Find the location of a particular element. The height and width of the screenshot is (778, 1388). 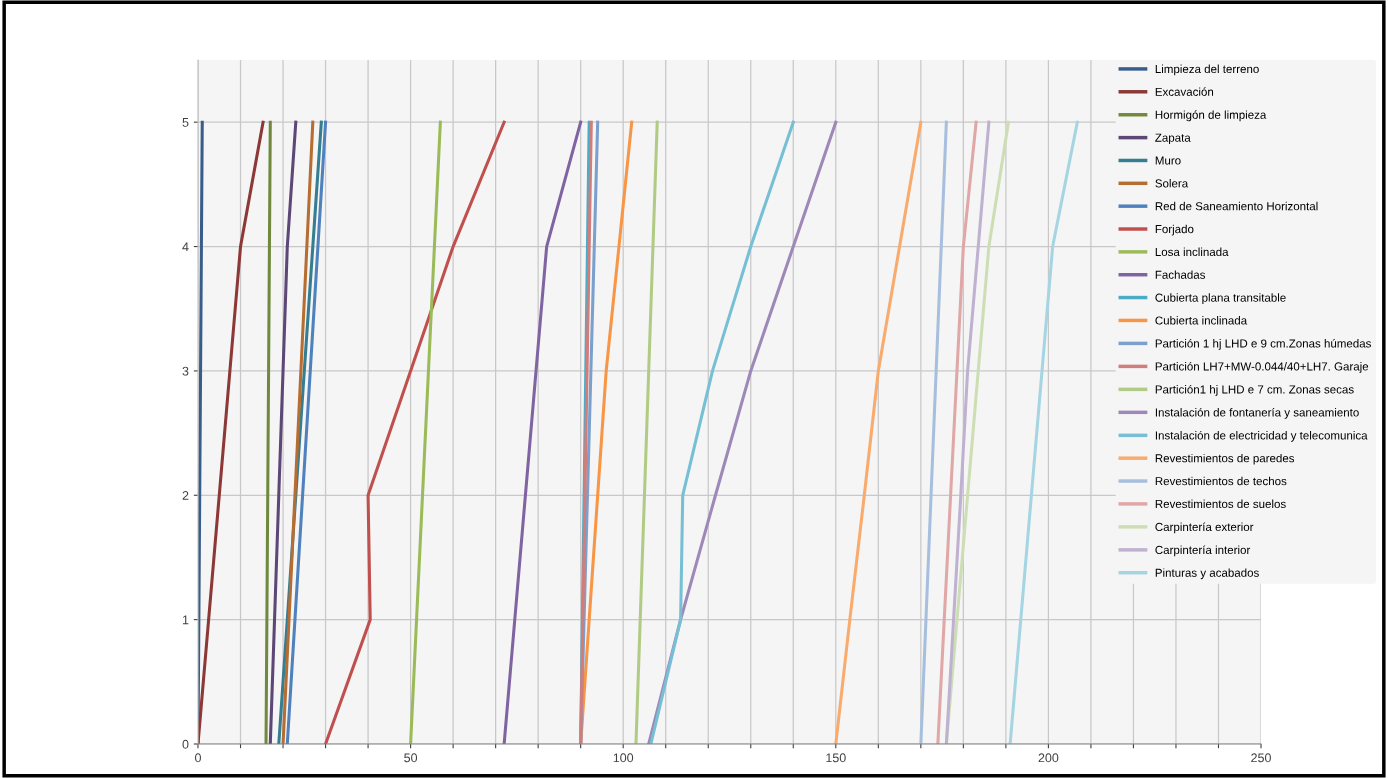

x-tick-label: 150 is located at coordinates (836, 758).